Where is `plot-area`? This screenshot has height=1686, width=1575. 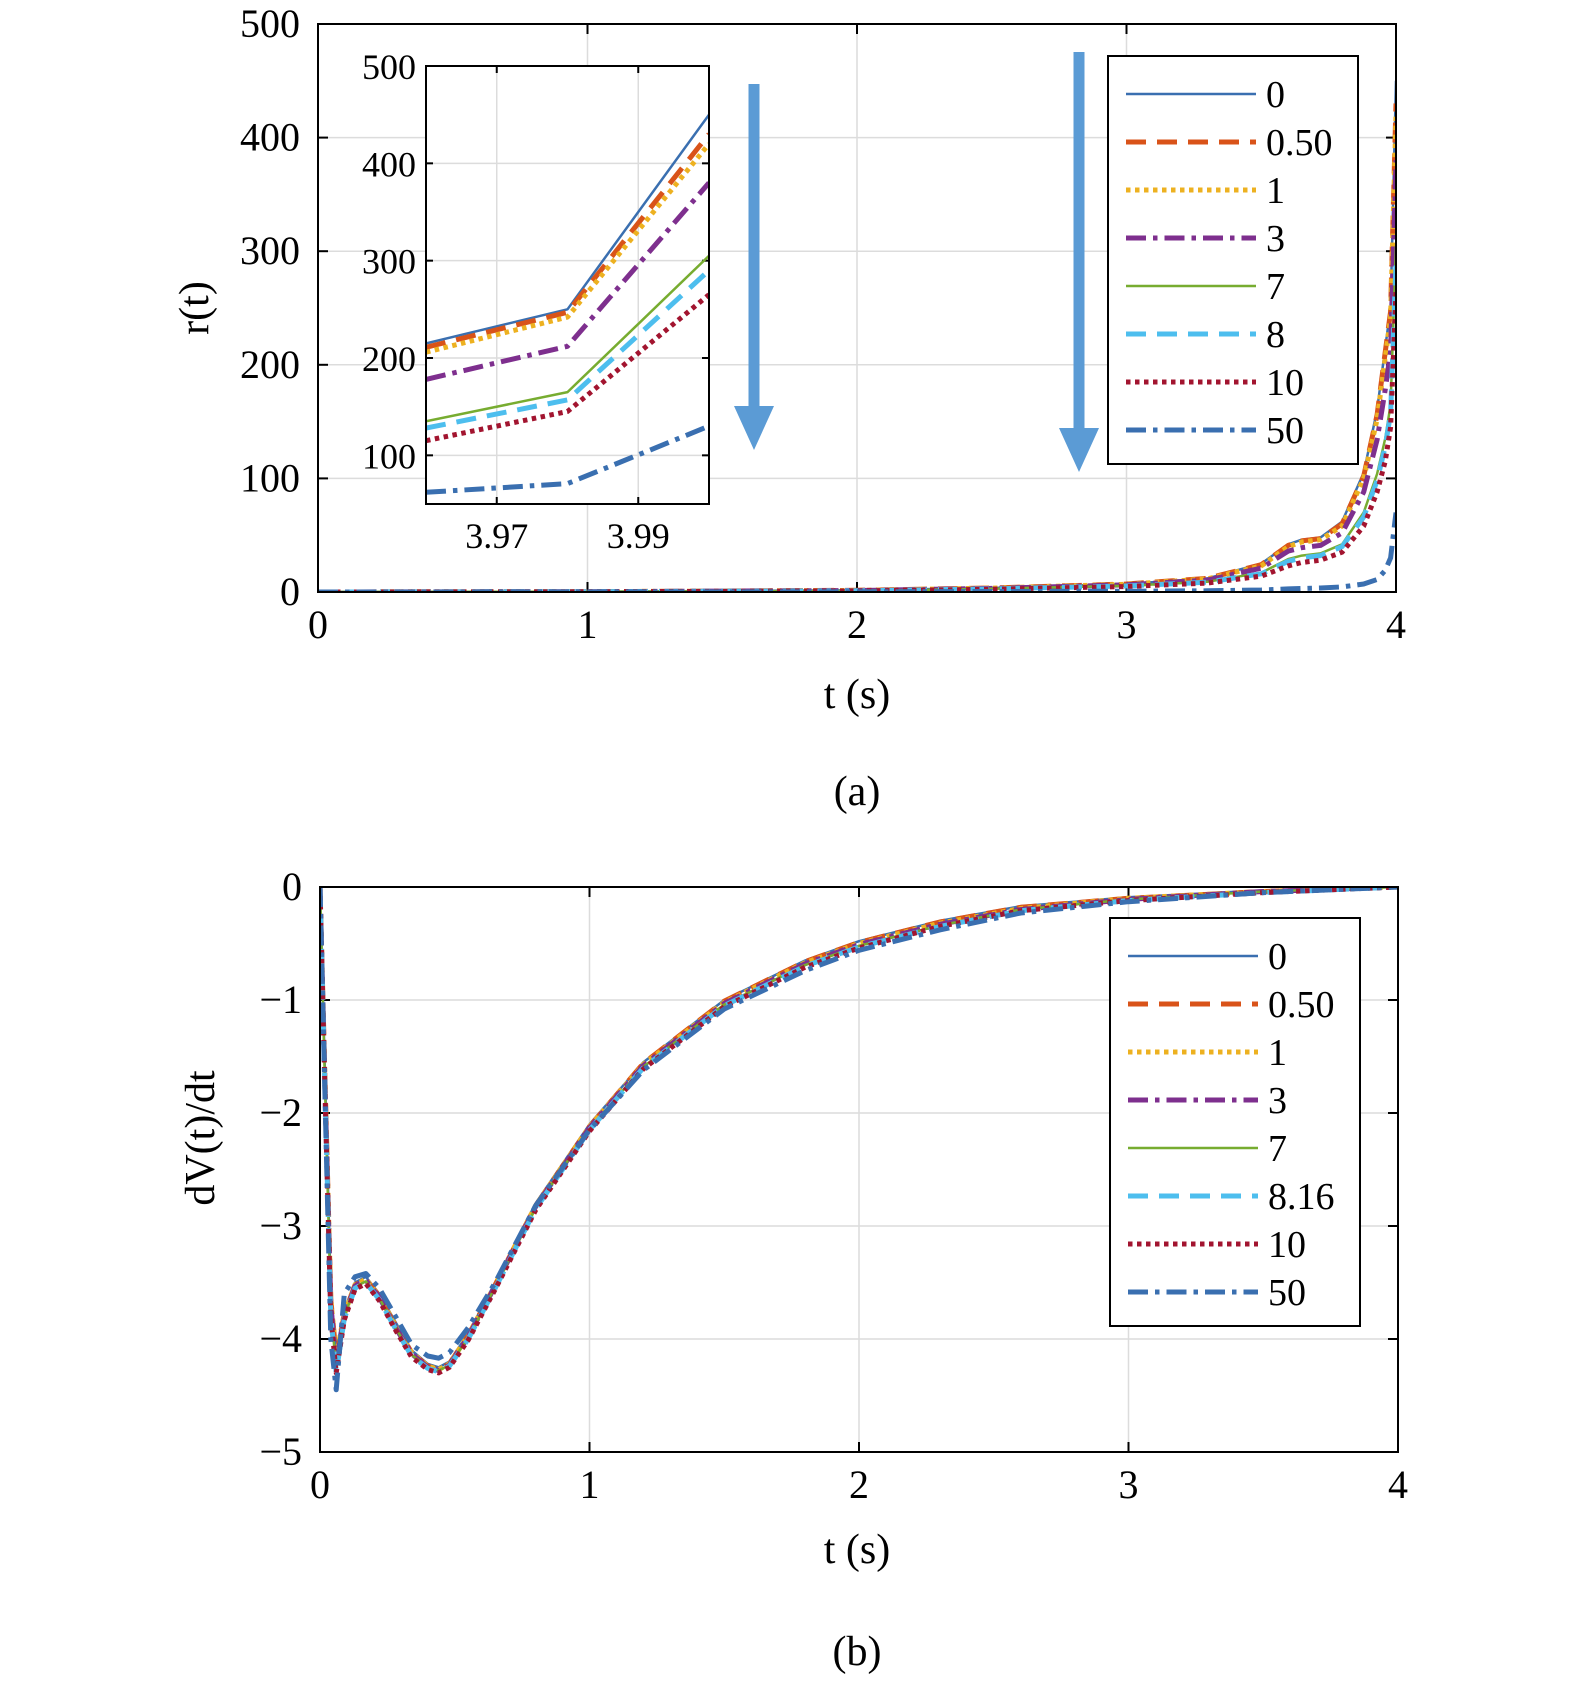 plot-area is located at coordinates (567, 285).